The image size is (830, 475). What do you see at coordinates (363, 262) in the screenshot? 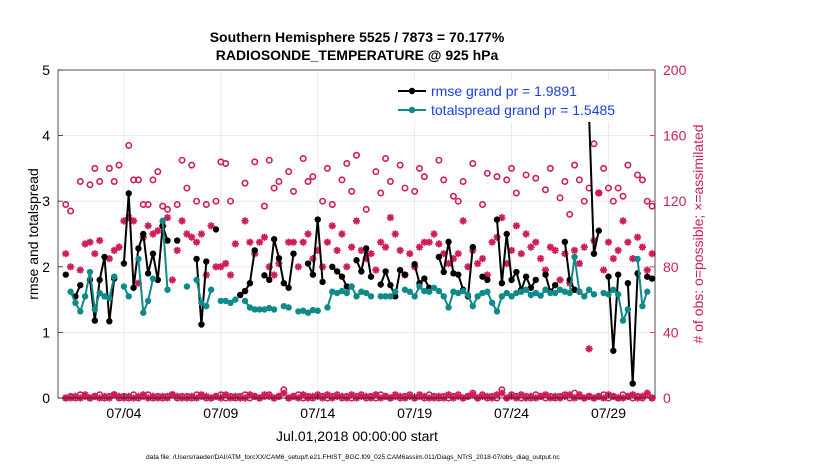
I see `rmse-line` at bounding box center [363, 262].